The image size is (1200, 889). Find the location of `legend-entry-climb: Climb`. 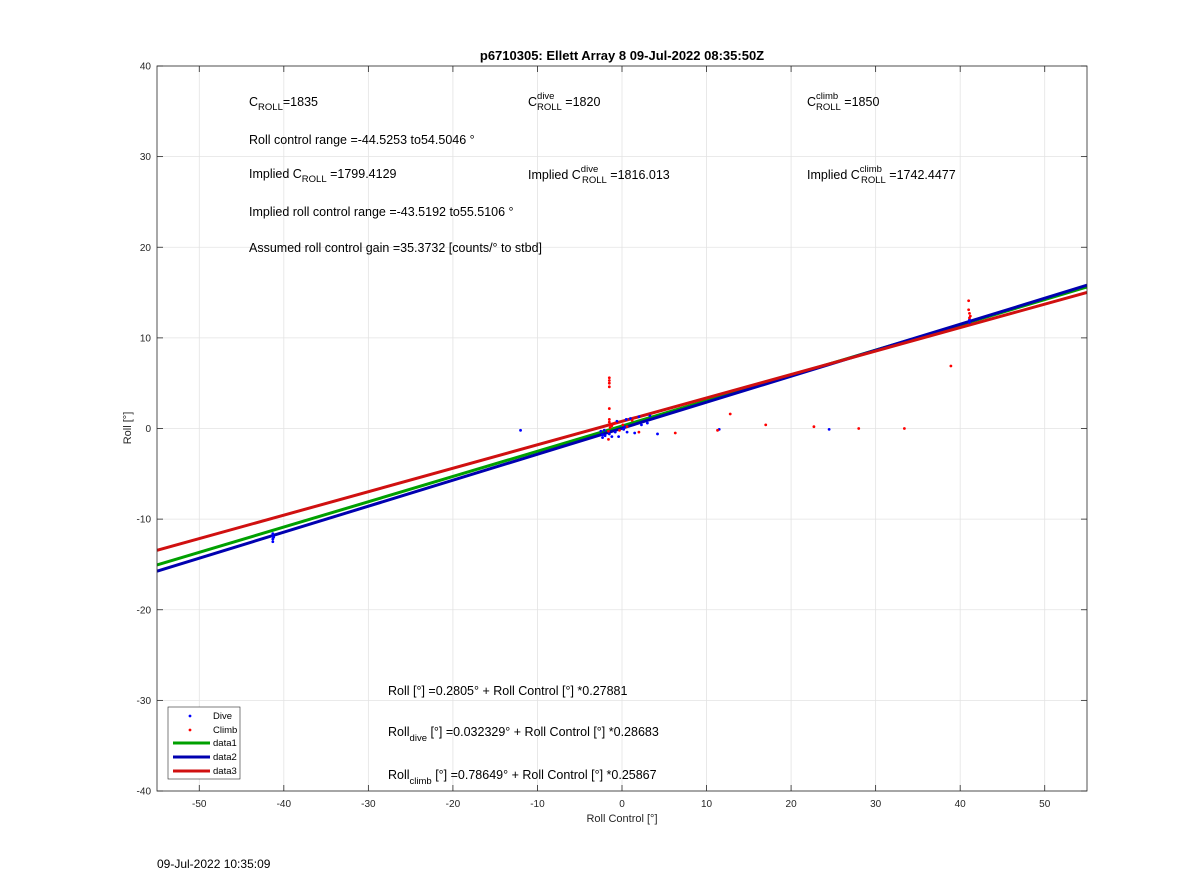

legend-entry-climb: Climb is located at coordinates (212, 730).